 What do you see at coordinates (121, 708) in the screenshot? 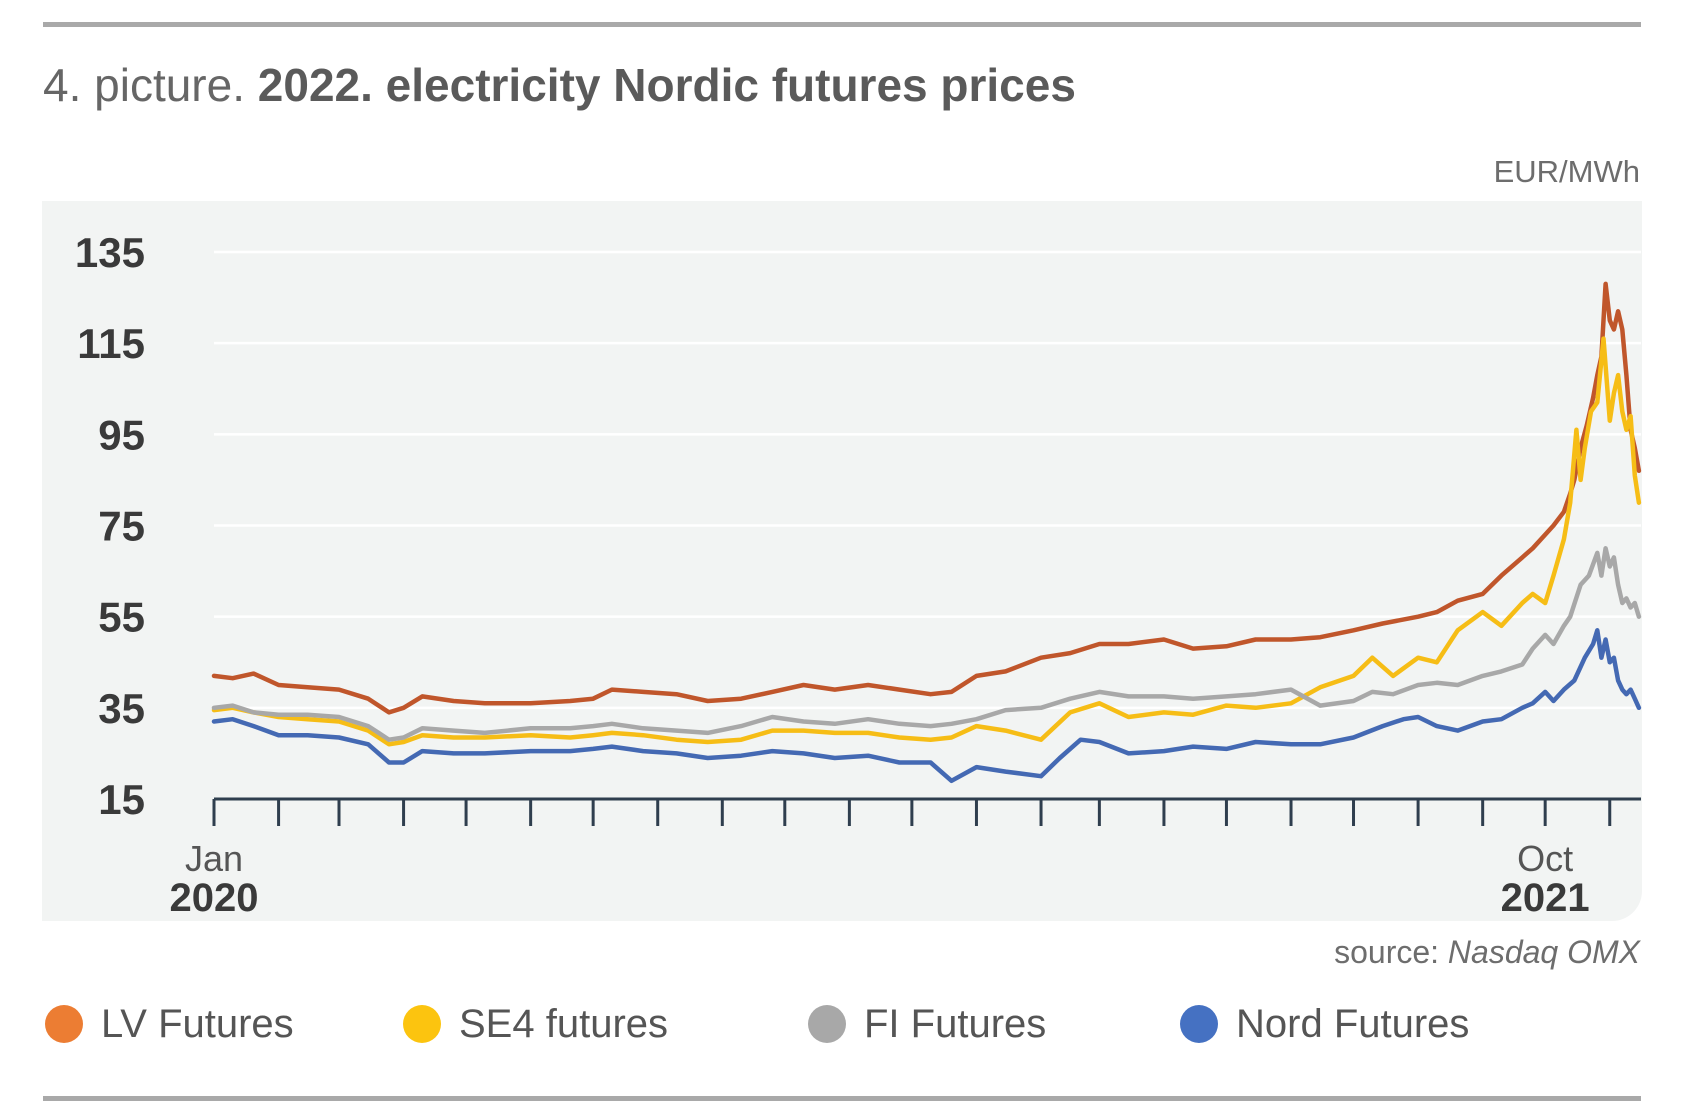
I see `y-tick-label-35: 35` at bounding box center [121, 708].